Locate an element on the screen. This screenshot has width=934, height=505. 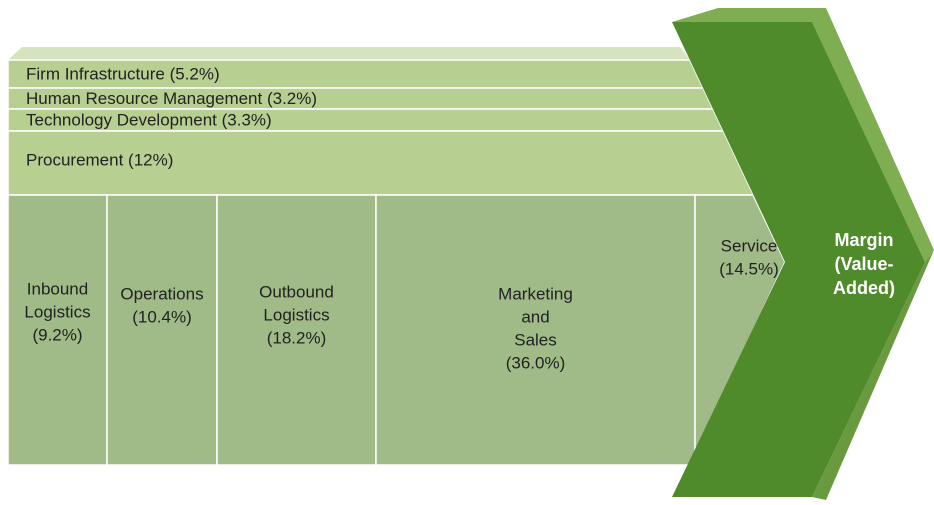
arrow-bevel is located at coordinates (803, 135).